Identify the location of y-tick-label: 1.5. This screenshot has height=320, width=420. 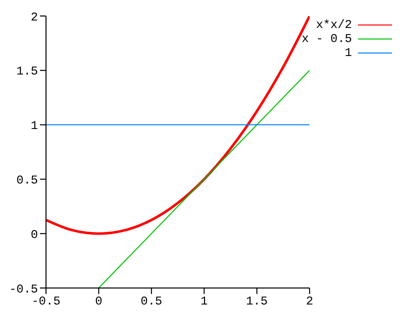
(27, 71).